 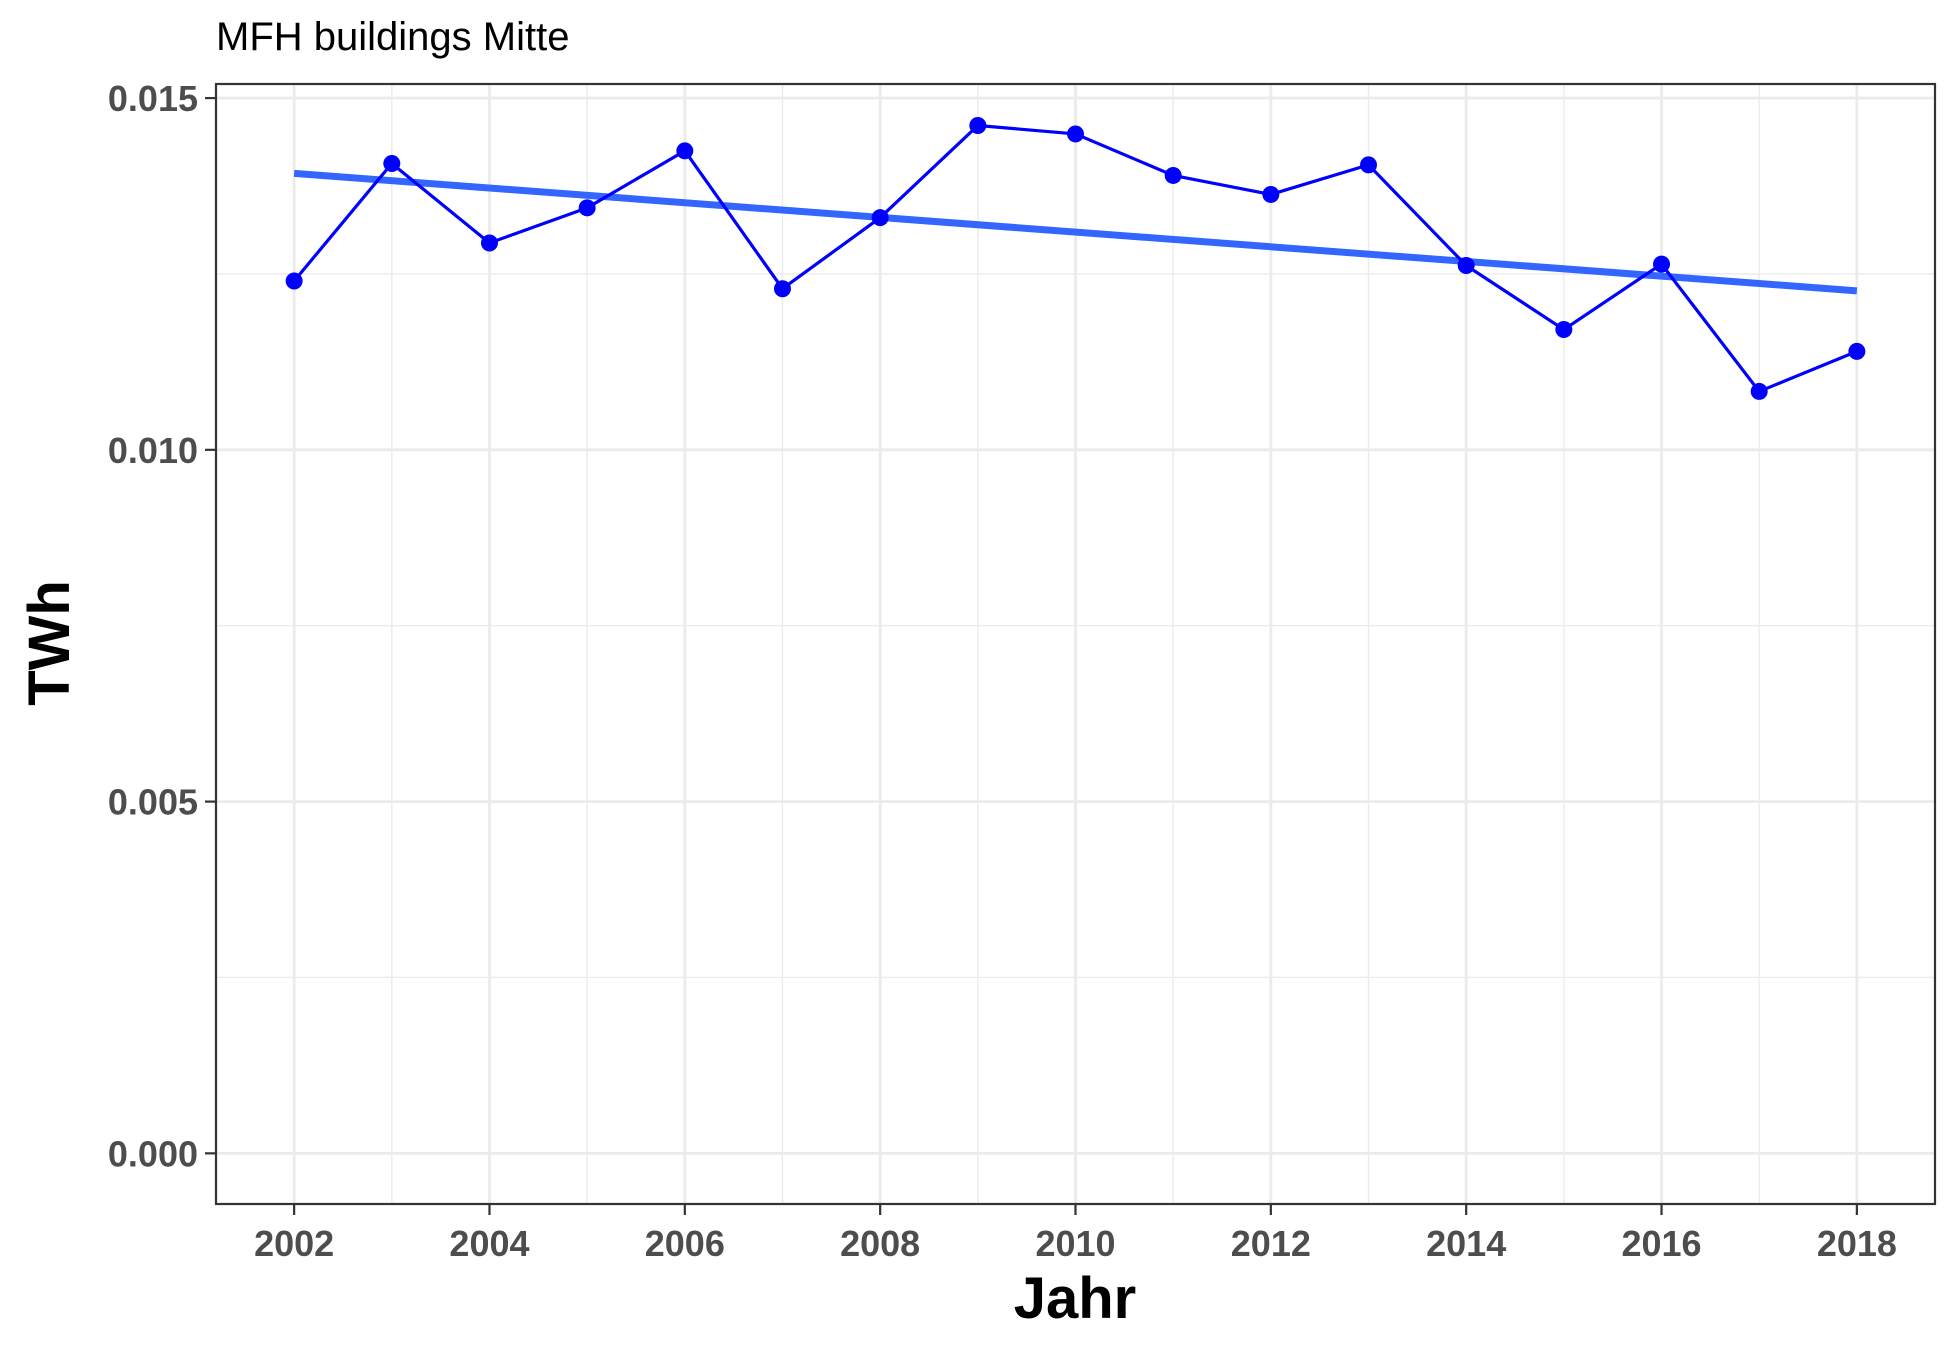 What do you see at coordinates (880, 1243) in the screenshot?
I see `x-tick-label: 2008` at bounding box center [880, 1243].